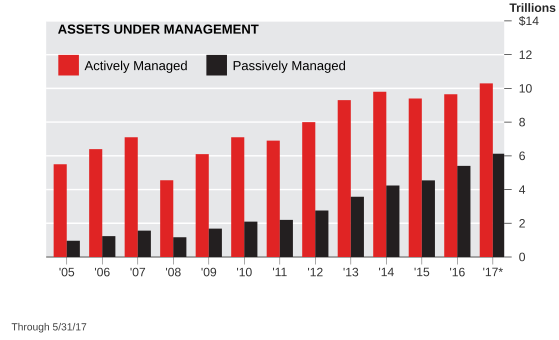 The width and height of the screenshot is (559, 340). What do you see at coordinates (244, 272) in the screenshot?
I see `x-tick-label: '10` at bounding box center [244, 272].